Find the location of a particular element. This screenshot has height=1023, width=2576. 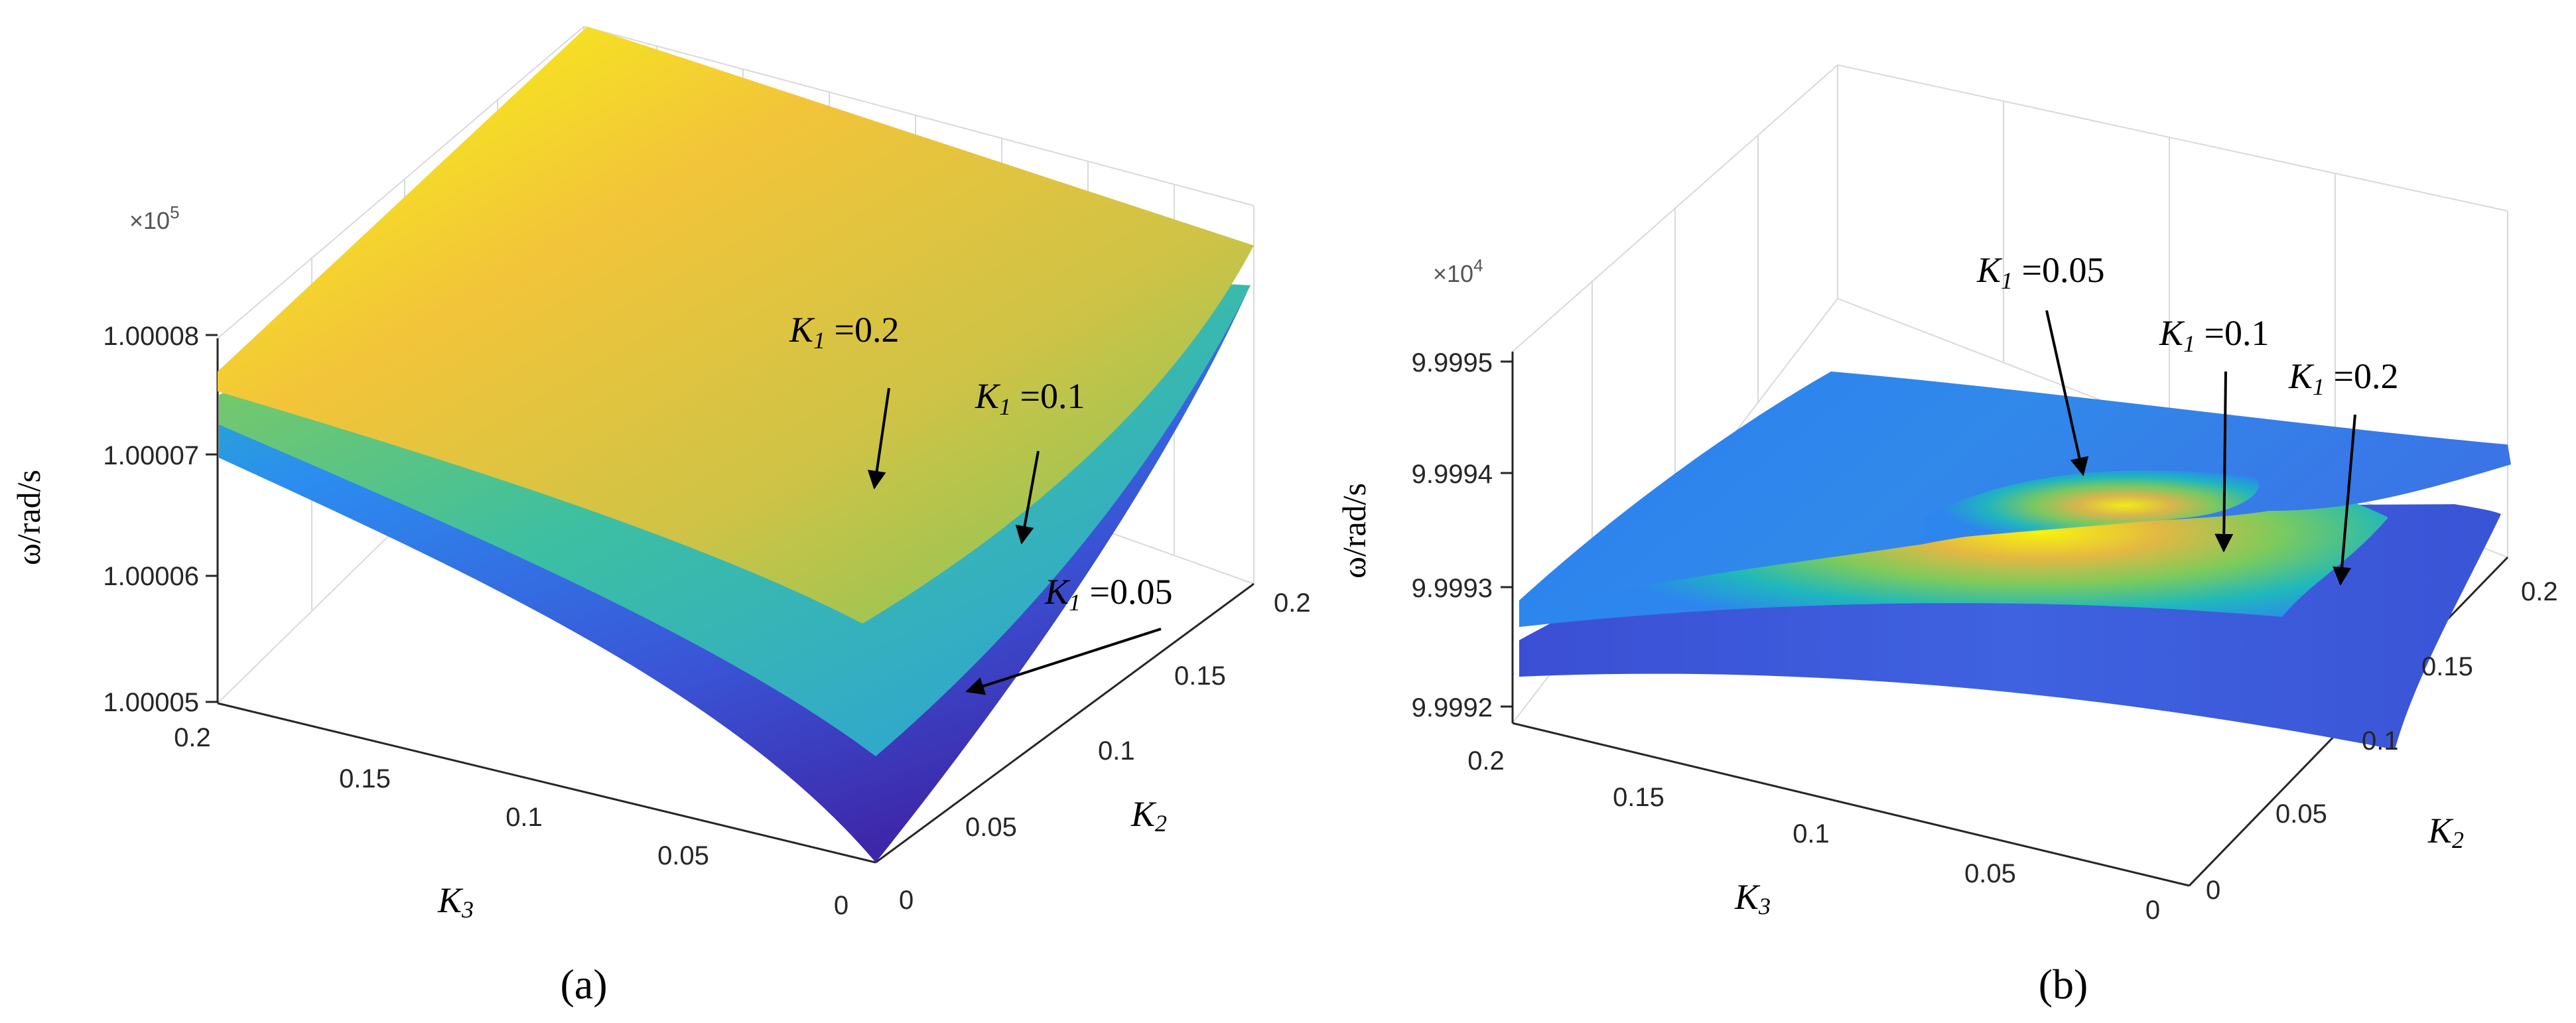

exponent-label: ×10⁴ is located at coordinates (1458, 271).